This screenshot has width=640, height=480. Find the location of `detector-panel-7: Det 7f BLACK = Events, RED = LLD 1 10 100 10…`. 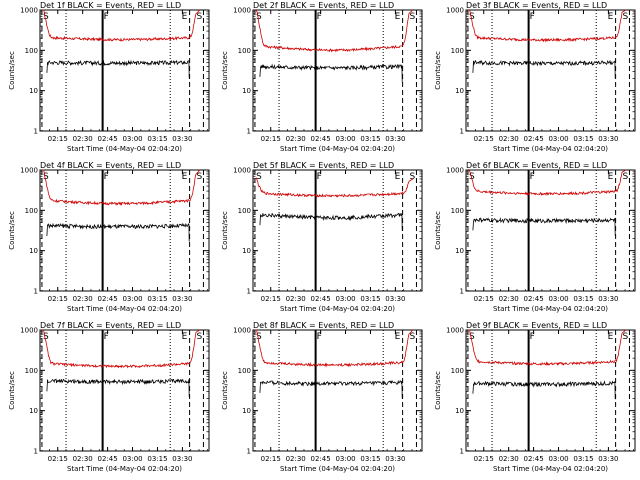

detector-panel-7: Det 7f BLACK = Events, RED = LLD 1 10 100 10… is located at coordinates (106, 400).